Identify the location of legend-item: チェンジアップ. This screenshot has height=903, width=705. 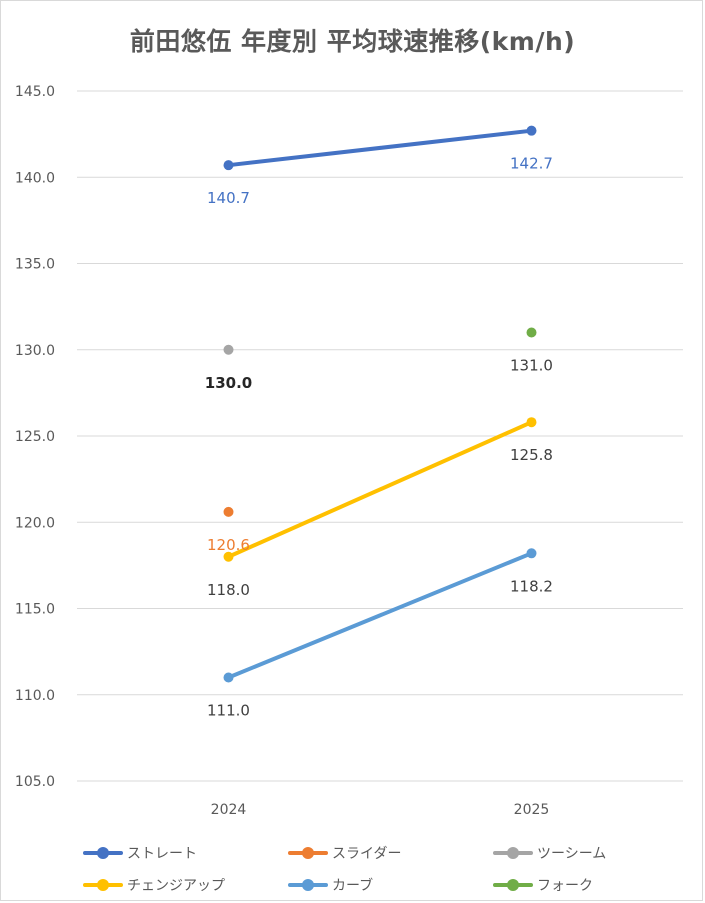
(154, 885).